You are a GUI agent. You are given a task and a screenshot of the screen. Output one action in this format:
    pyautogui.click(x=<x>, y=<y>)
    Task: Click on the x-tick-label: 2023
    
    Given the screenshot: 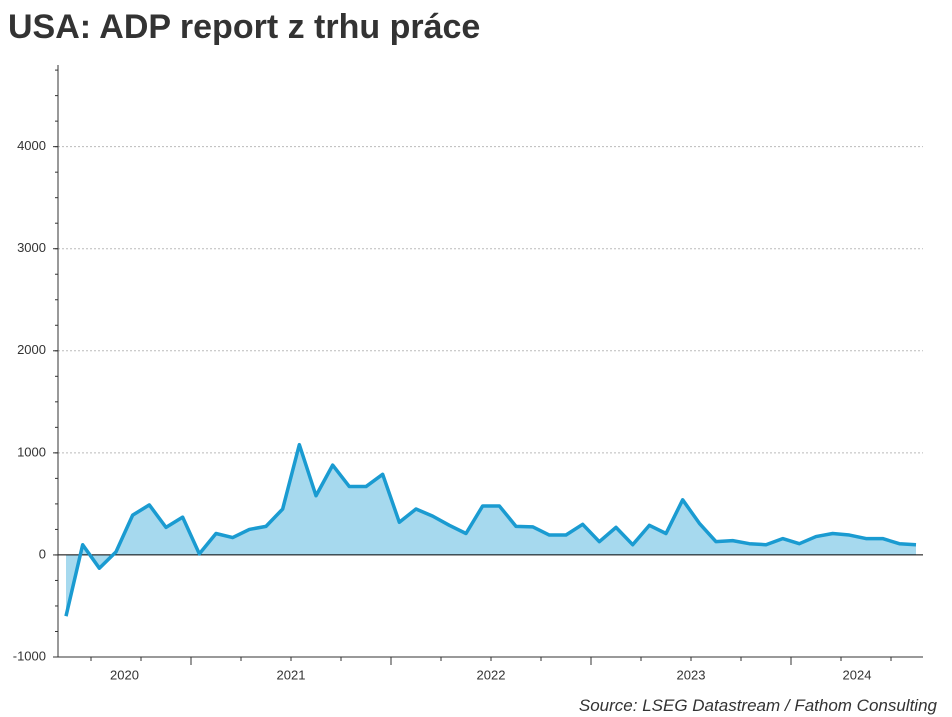 What is the action you would take?
    pyautogui.click(x=691, y=674)
    